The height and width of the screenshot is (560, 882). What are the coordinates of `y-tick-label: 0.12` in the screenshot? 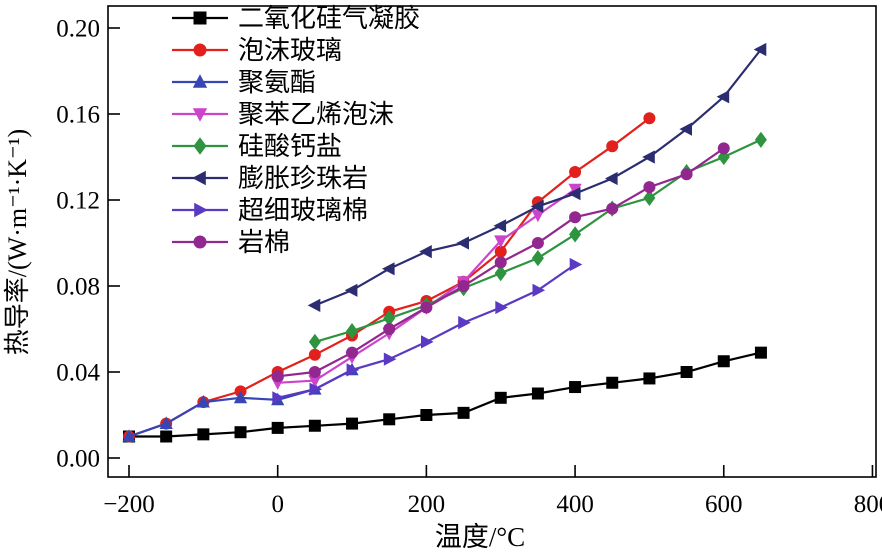 It's located at (78, 201).